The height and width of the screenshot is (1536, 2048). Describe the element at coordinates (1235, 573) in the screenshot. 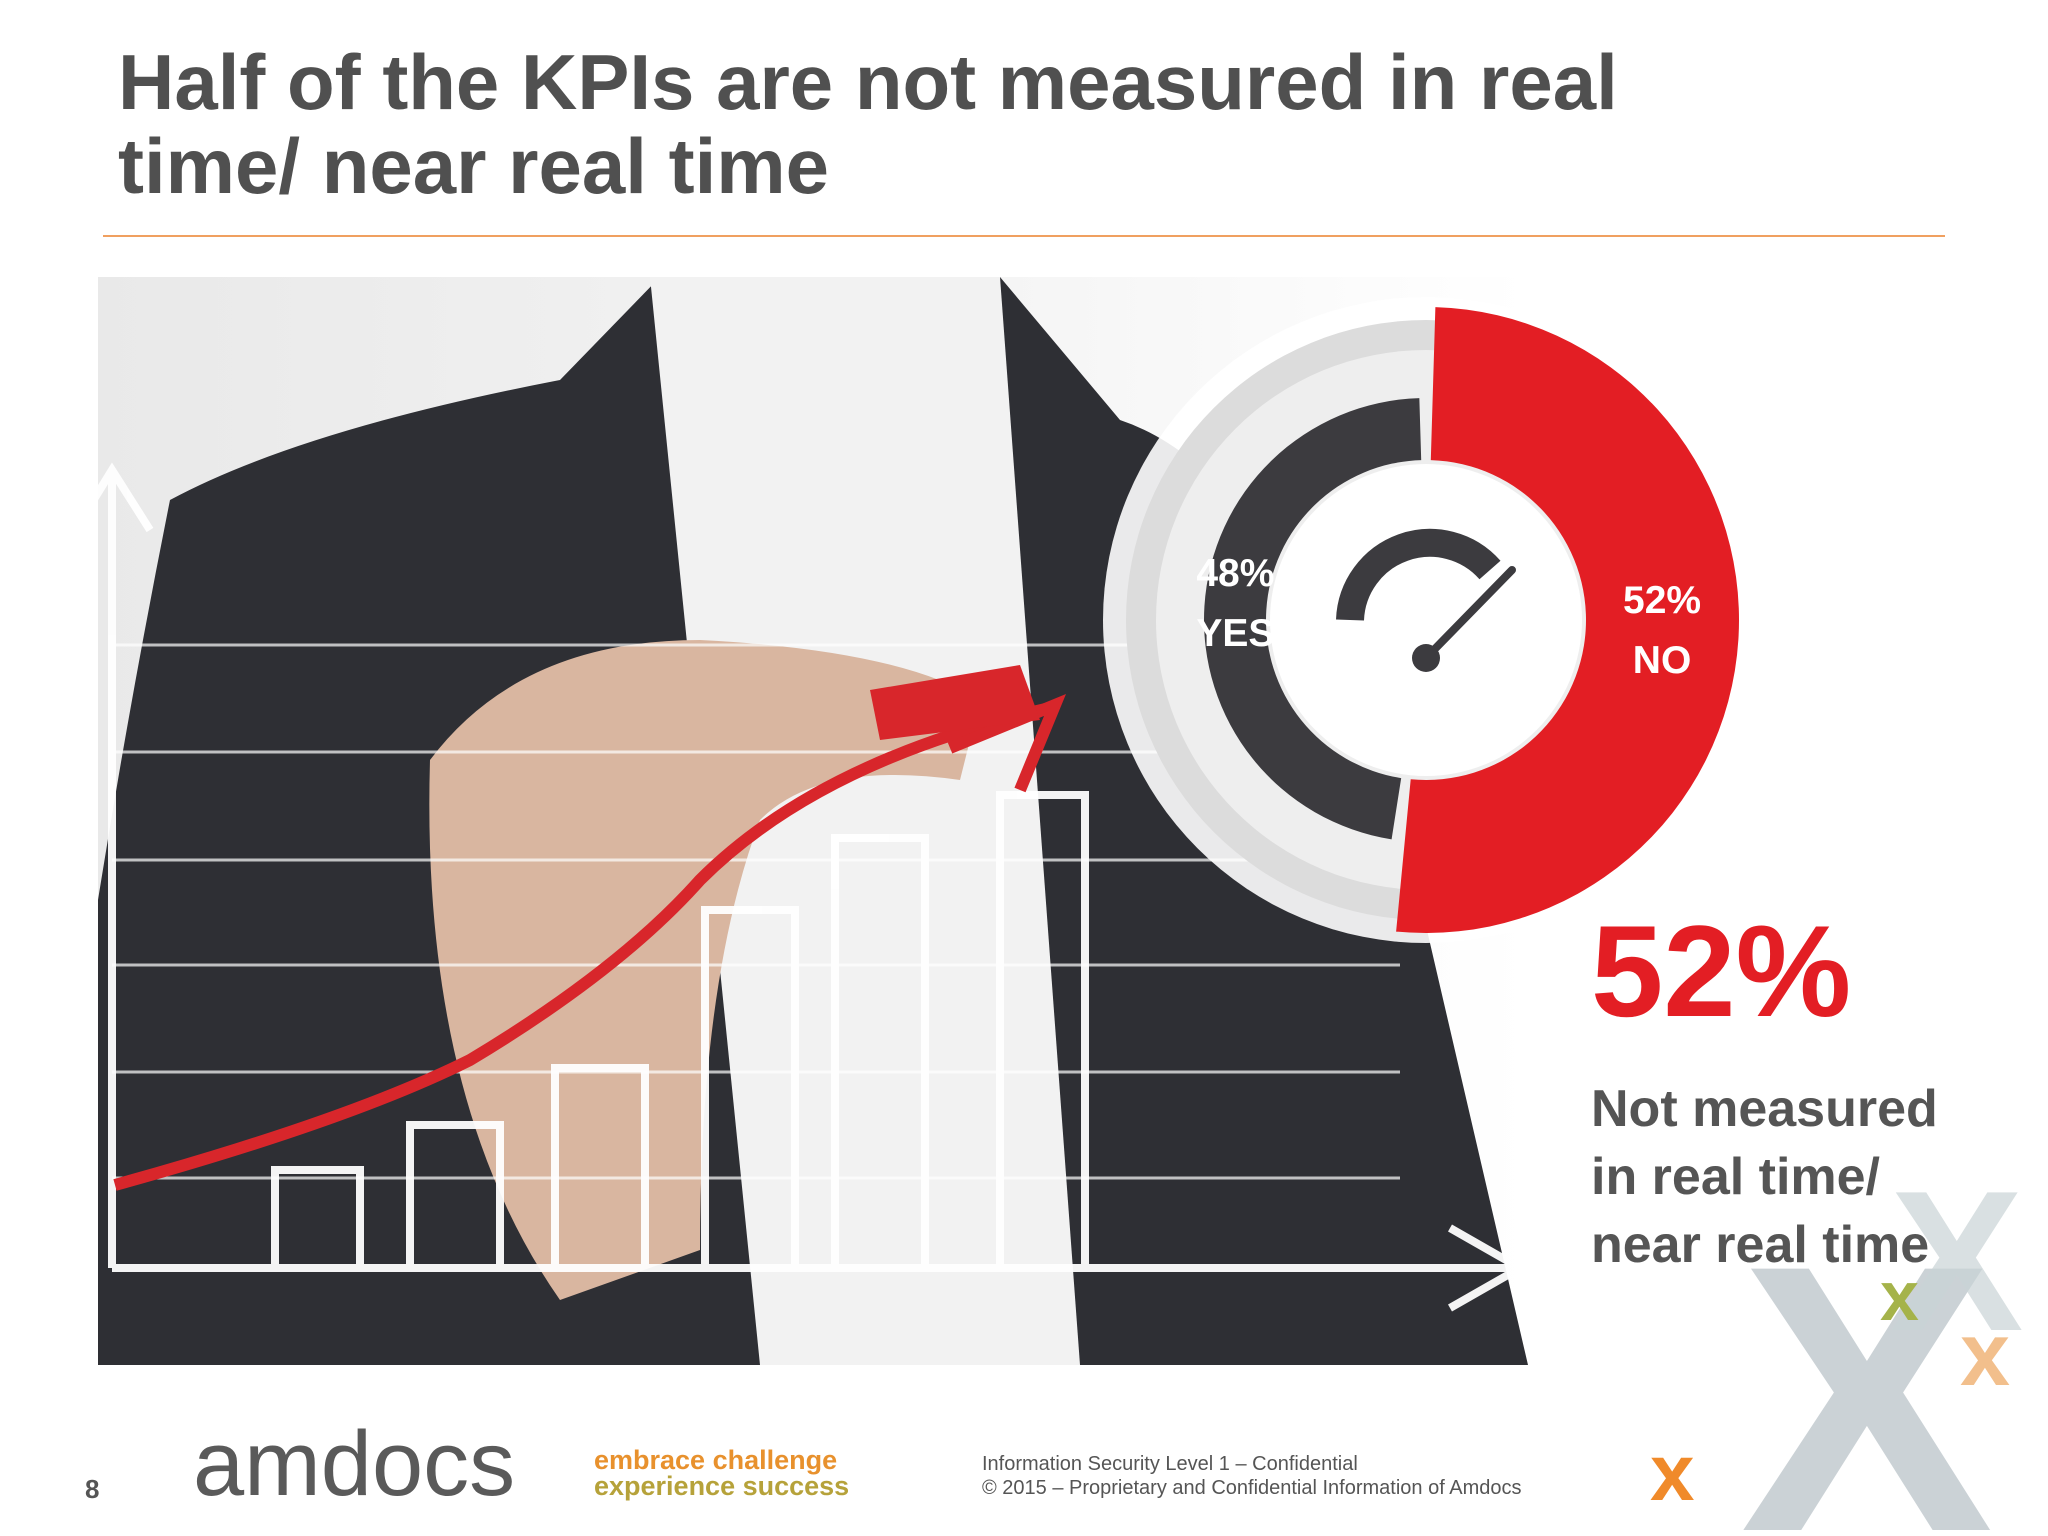

I see `segment-value-label: 48%` at that location.